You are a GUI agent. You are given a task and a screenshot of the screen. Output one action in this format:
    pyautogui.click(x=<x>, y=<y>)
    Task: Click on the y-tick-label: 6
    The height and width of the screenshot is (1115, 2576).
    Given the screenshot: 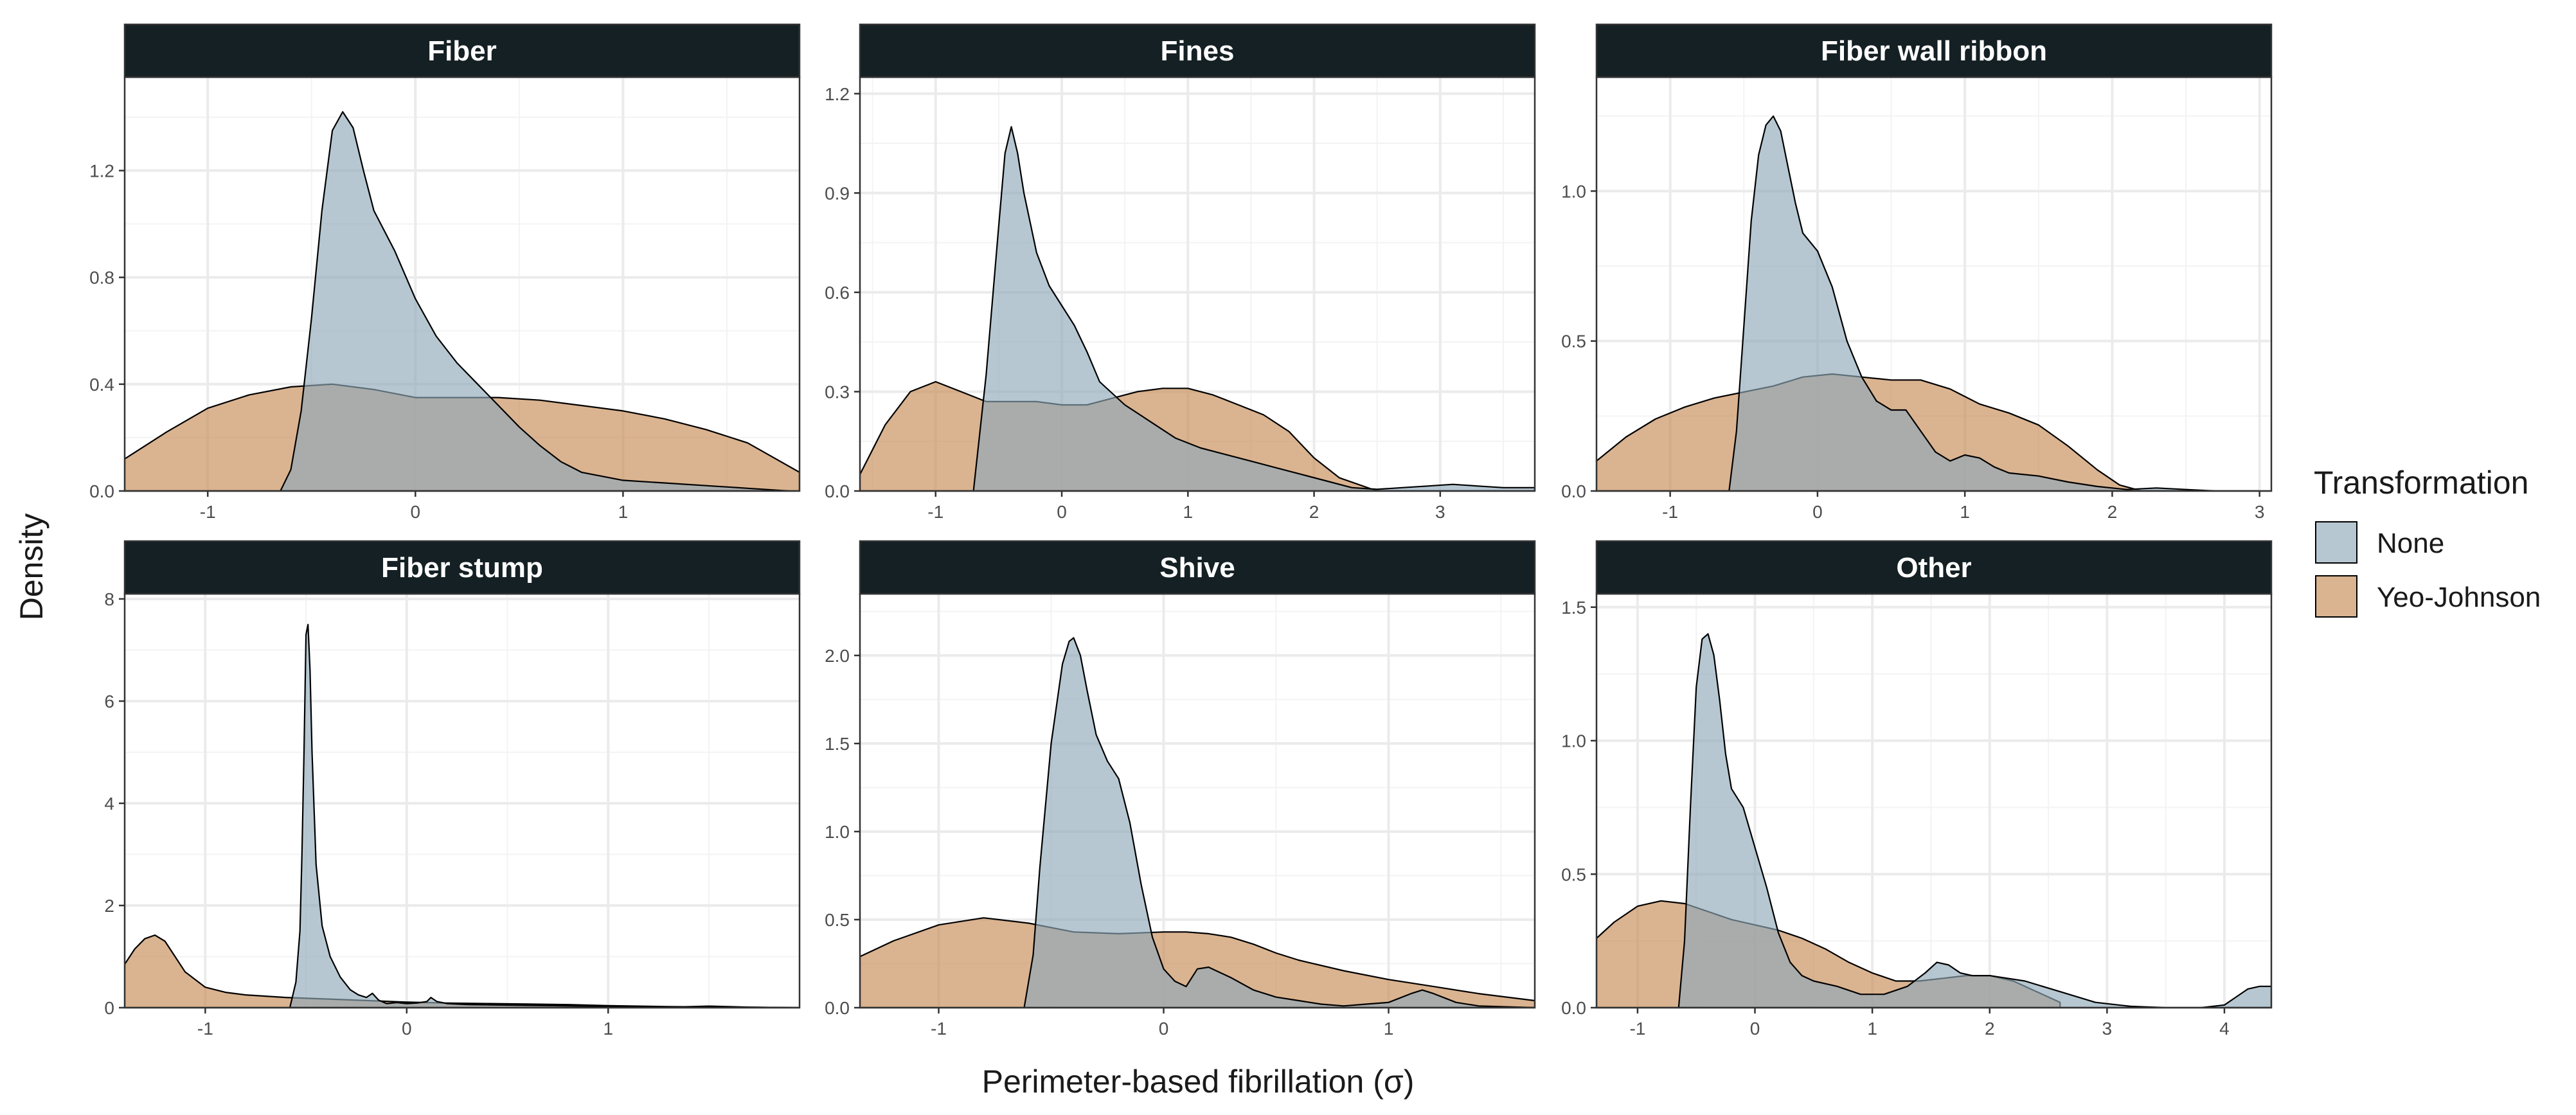 What is the action you would take?
    pyautogui.click(x=109, y=701)
    